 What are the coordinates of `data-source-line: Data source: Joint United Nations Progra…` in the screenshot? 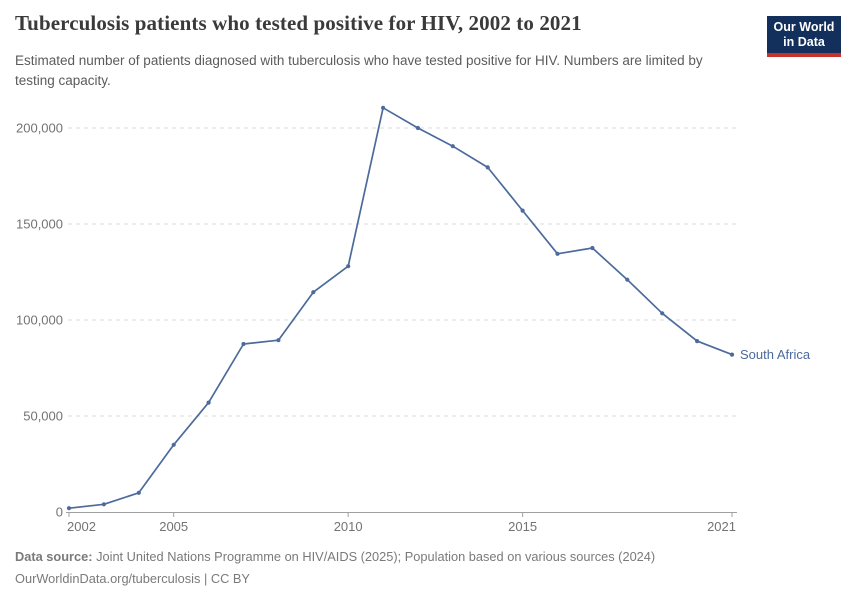 It's located at (425, 557).